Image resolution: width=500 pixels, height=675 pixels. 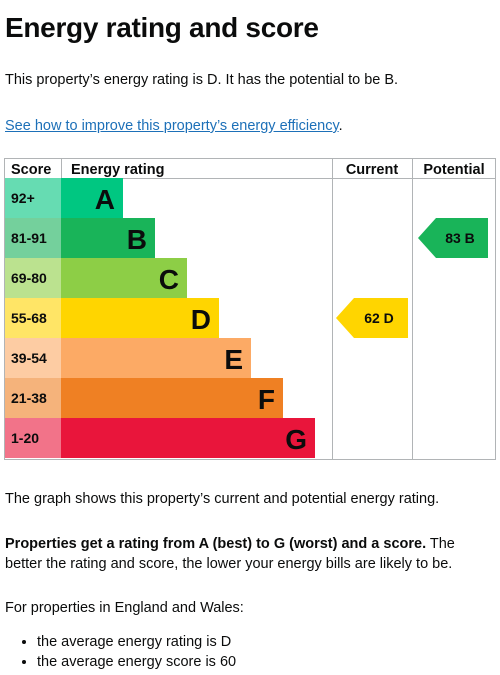 I want to click on score-cell-D, so click(x=33, y=318).